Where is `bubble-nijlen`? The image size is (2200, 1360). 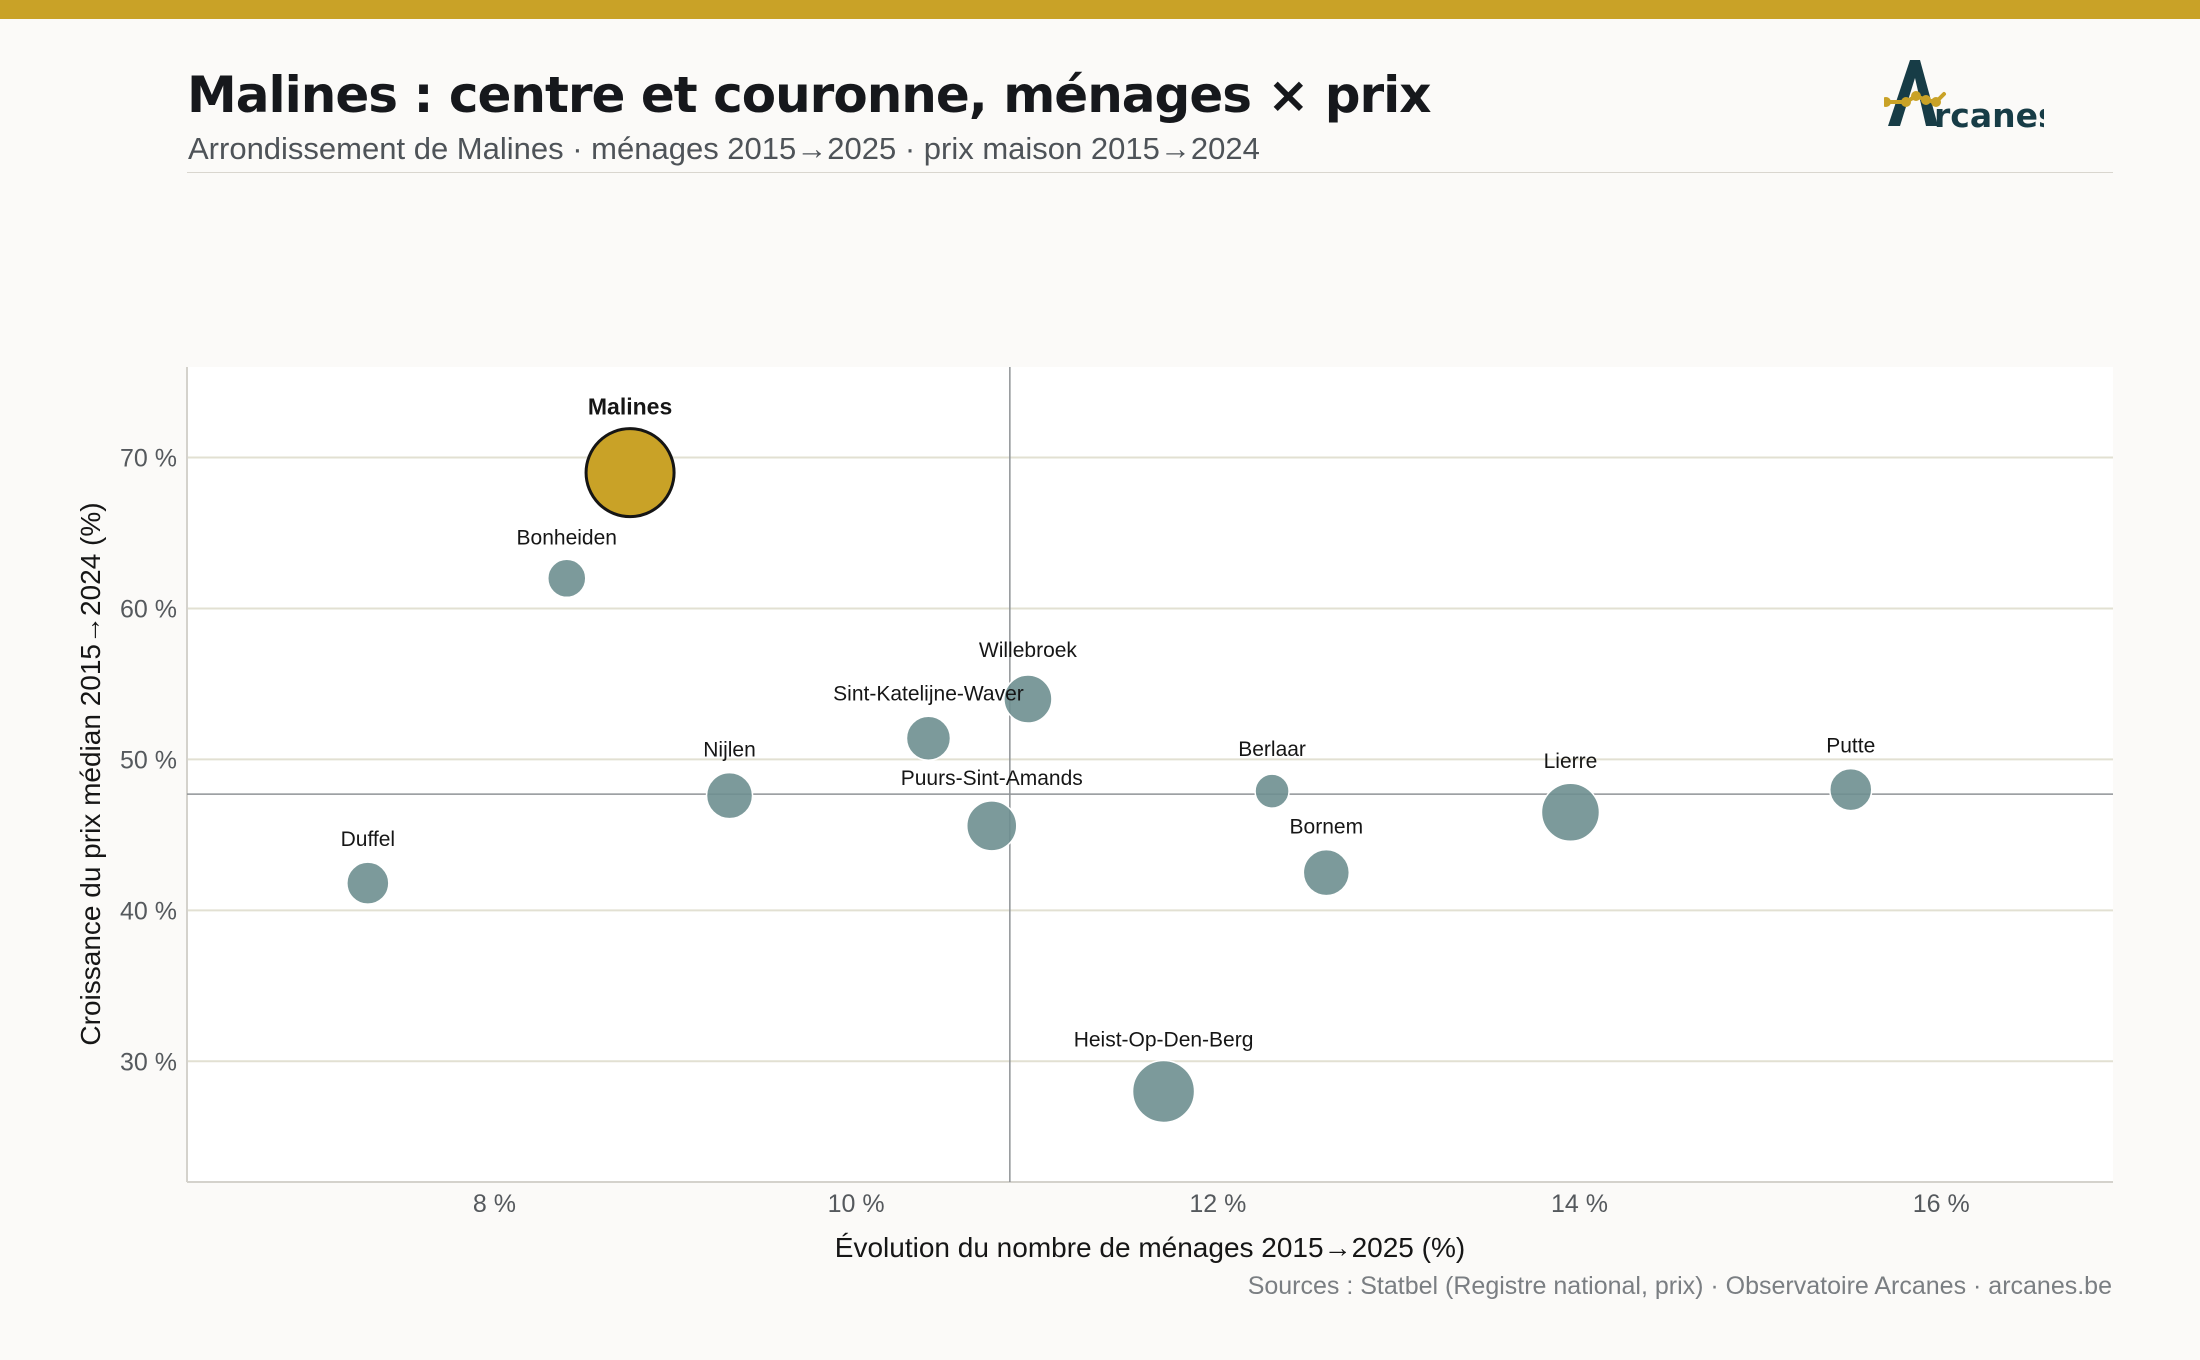 bubble-nijlen is located at coordinates (729, 795).